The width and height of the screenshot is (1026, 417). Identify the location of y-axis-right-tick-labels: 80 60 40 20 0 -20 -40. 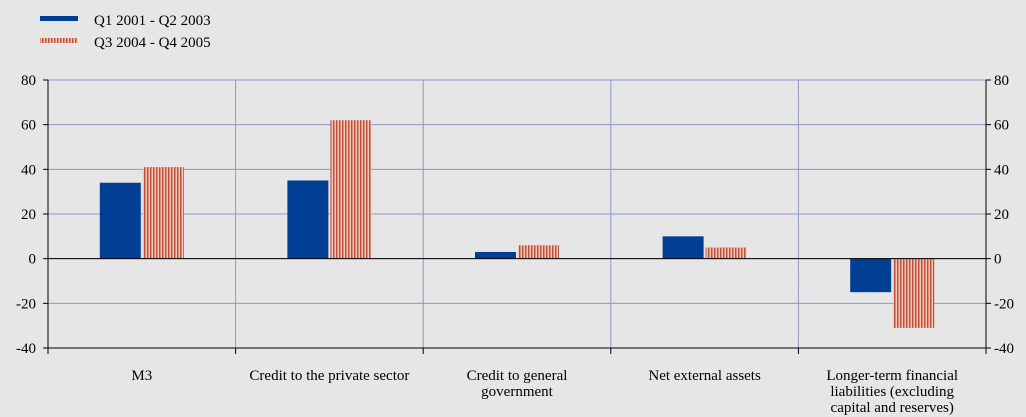
(1004, 215).